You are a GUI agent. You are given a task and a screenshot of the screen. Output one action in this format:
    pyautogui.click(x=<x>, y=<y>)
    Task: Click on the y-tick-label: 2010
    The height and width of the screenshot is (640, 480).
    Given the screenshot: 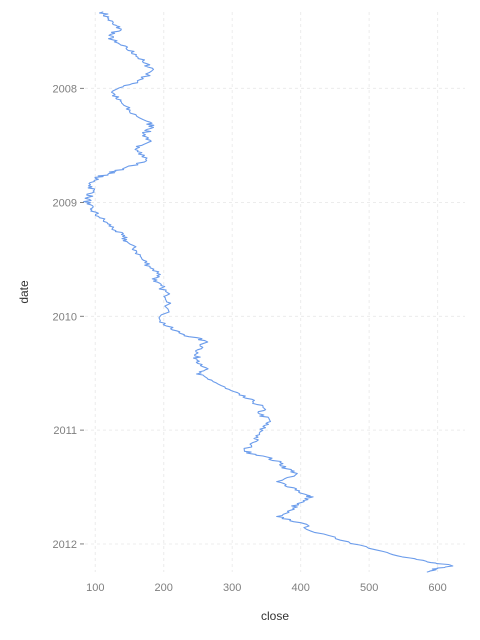 What is the action you would take?
    pyautogui.click(x=65, y=317)
    